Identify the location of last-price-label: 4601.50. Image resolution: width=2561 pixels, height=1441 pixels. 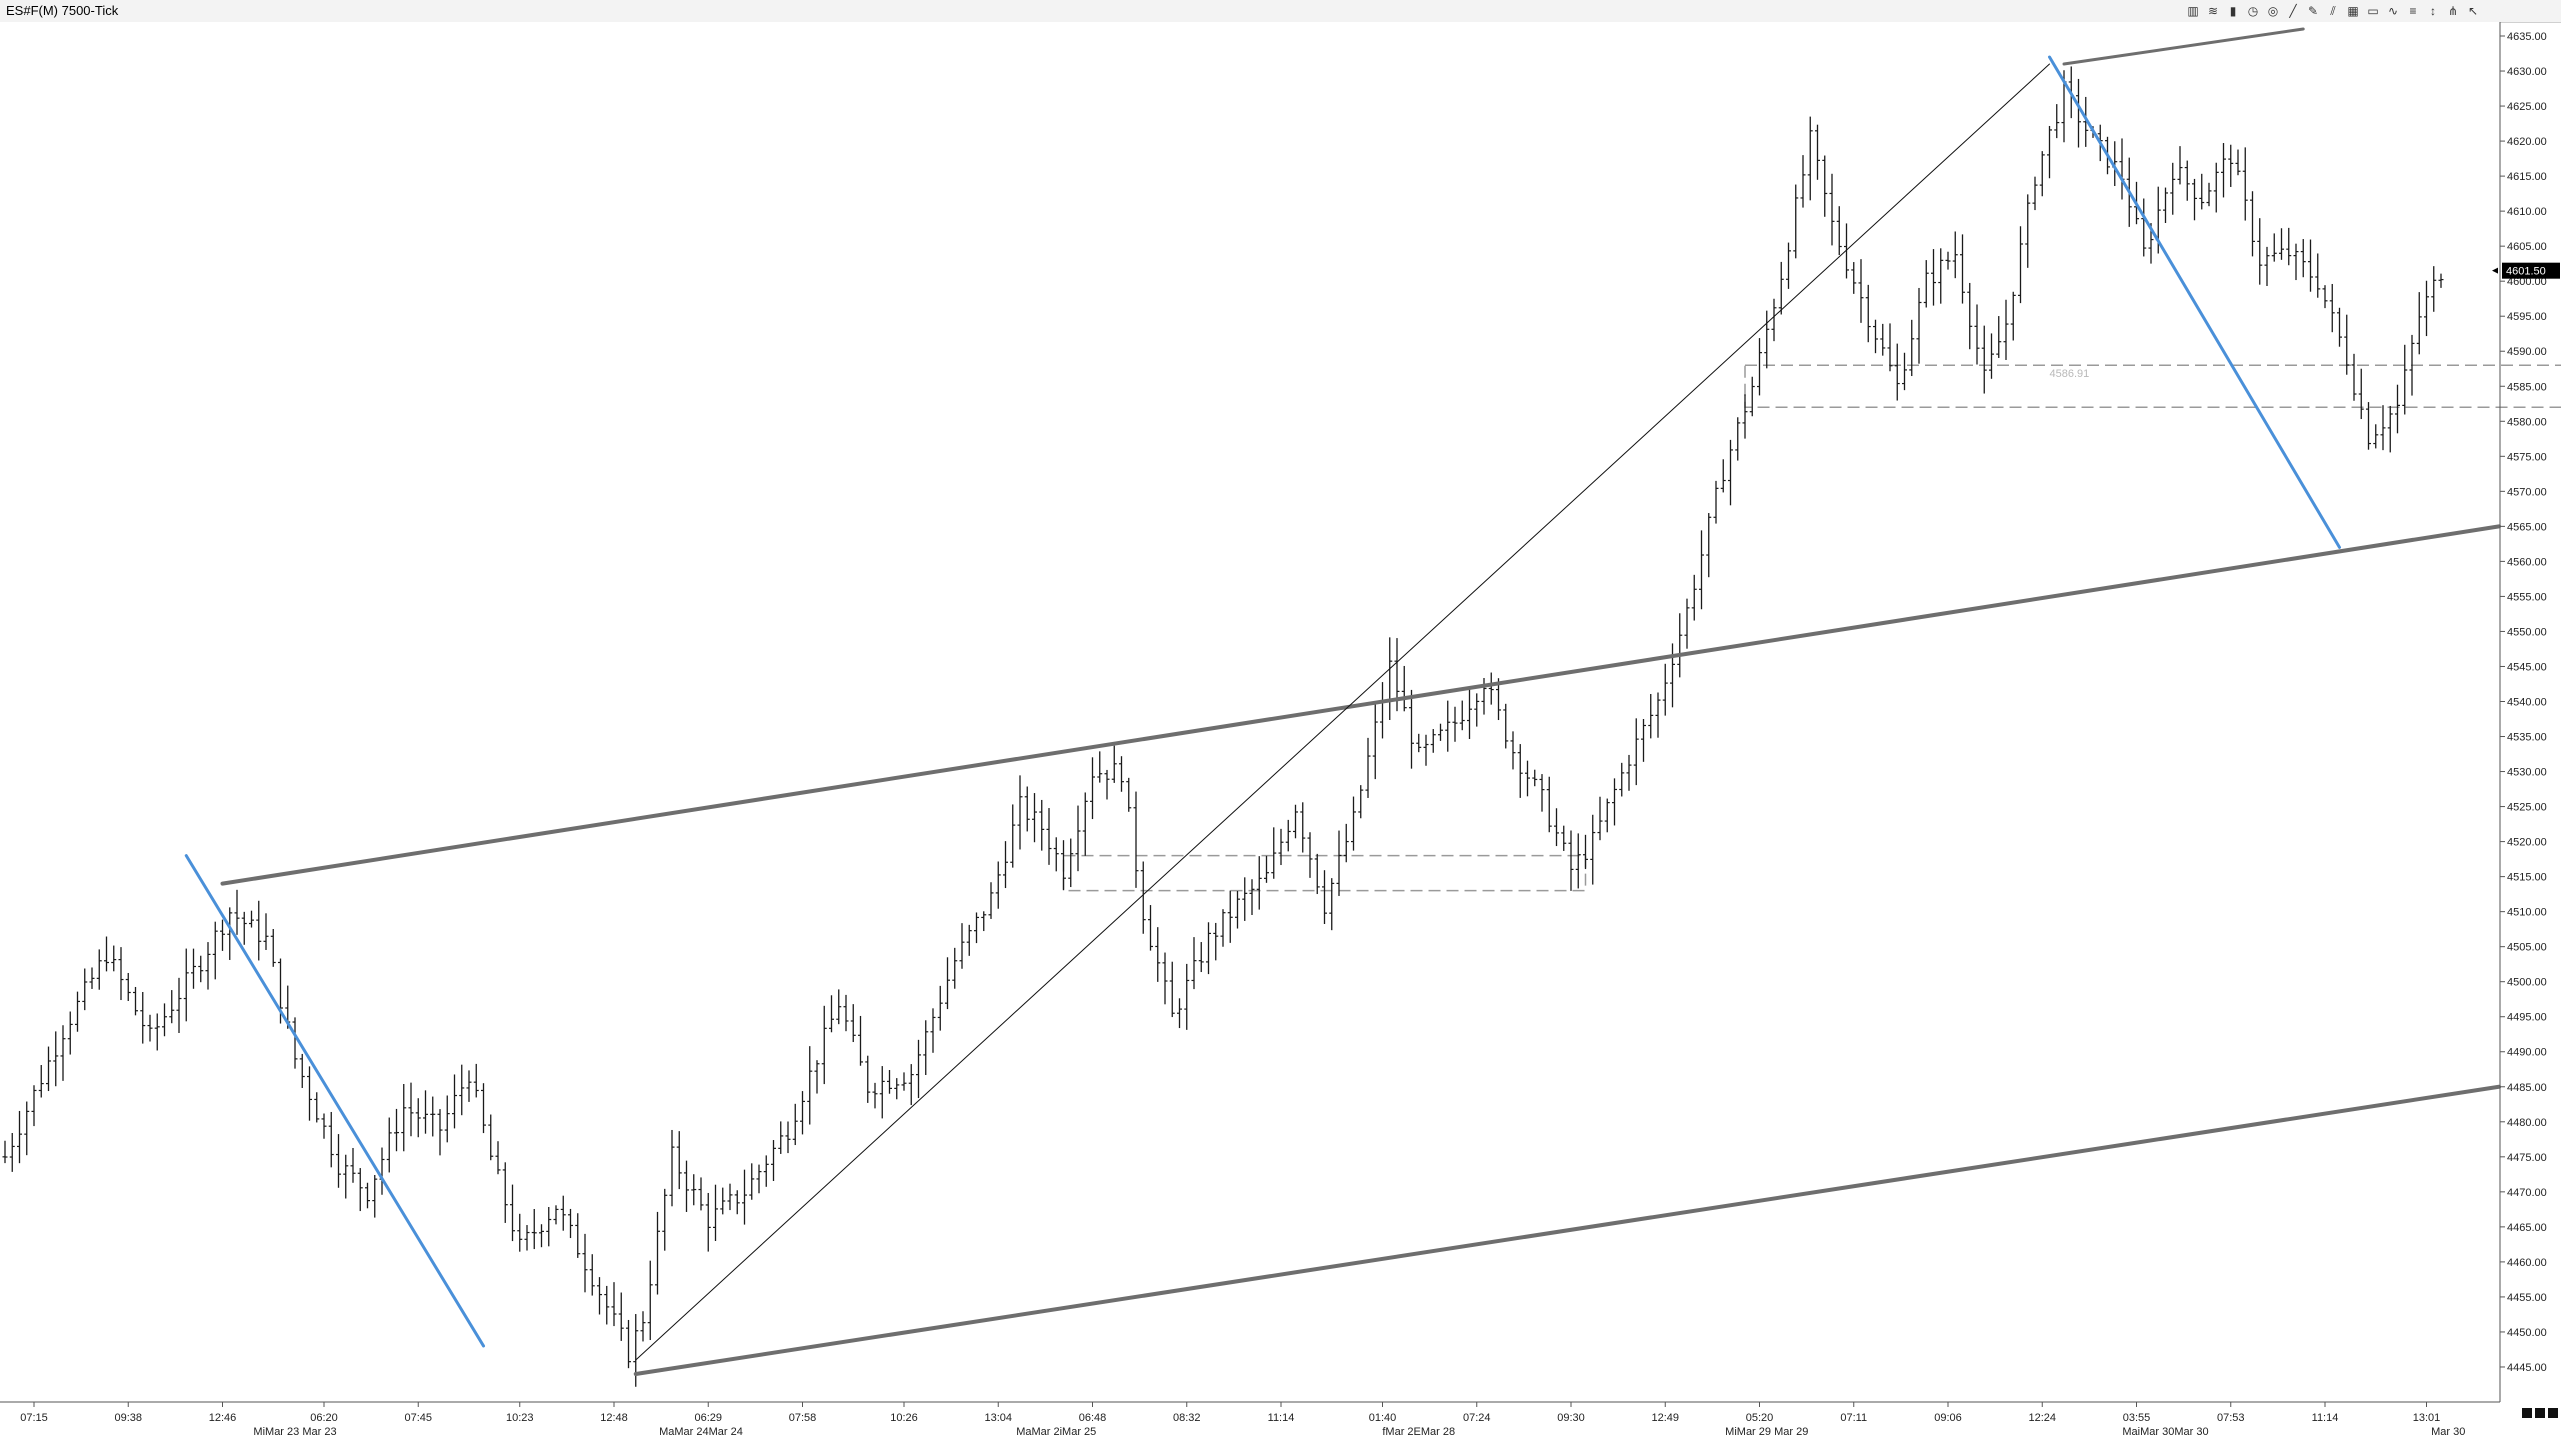
(2526, 272).